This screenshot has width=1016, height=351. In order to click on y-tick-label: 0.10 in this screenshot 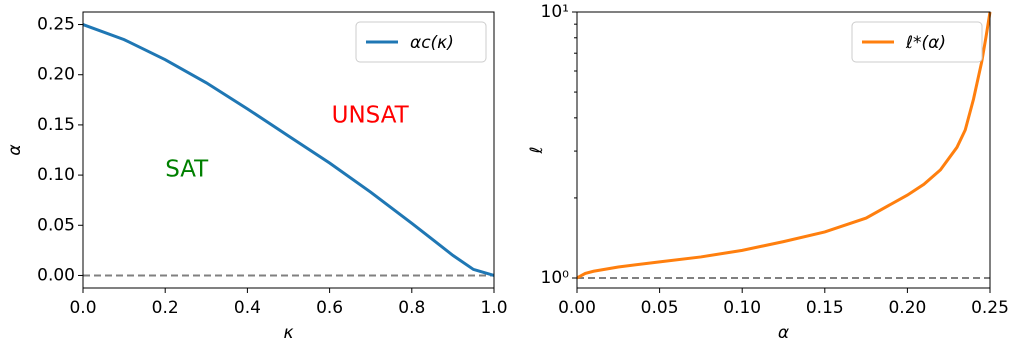, I will do `click(56, 175)`.